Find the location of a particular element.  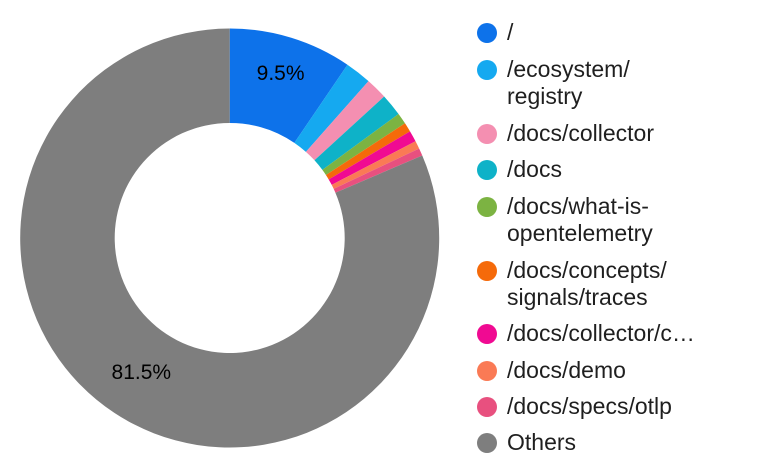

svg-text: /docs/concepts/ is located at coordinates (587, 270).